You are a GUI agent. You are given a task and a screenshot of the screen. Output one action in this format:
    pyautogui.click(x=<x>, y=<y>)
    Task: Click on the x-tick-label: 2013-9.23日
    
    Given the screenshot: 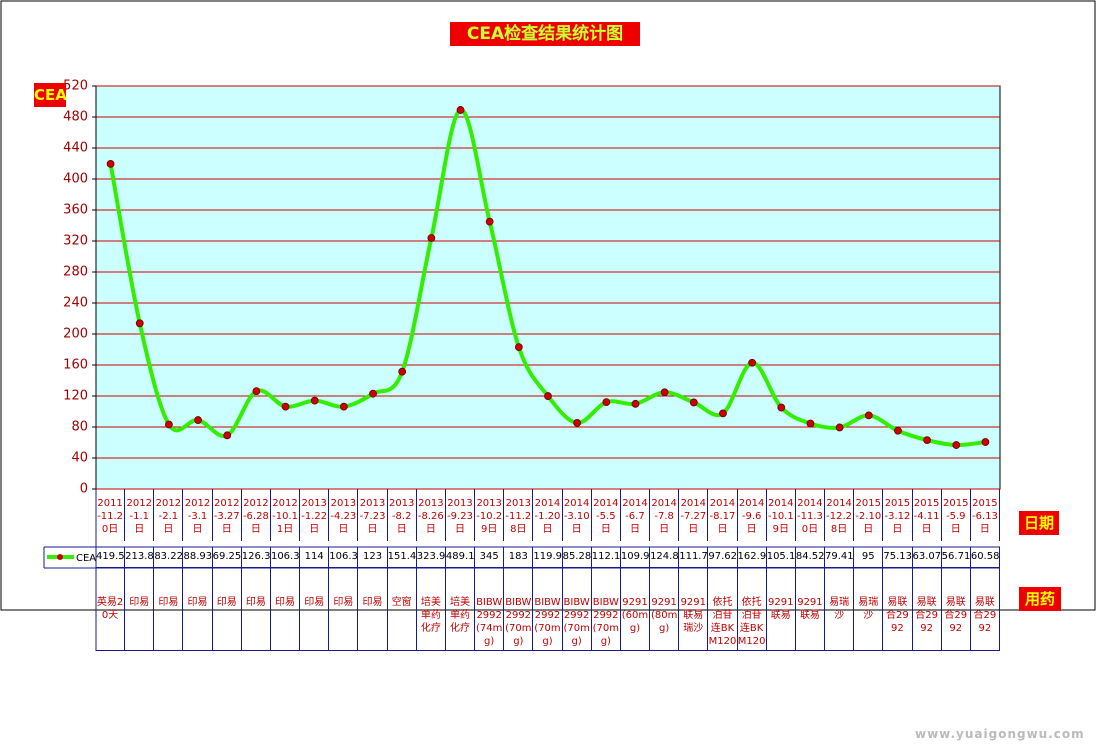 What is the action you would take?
    pyautogui.click(x=461, y=515)
    